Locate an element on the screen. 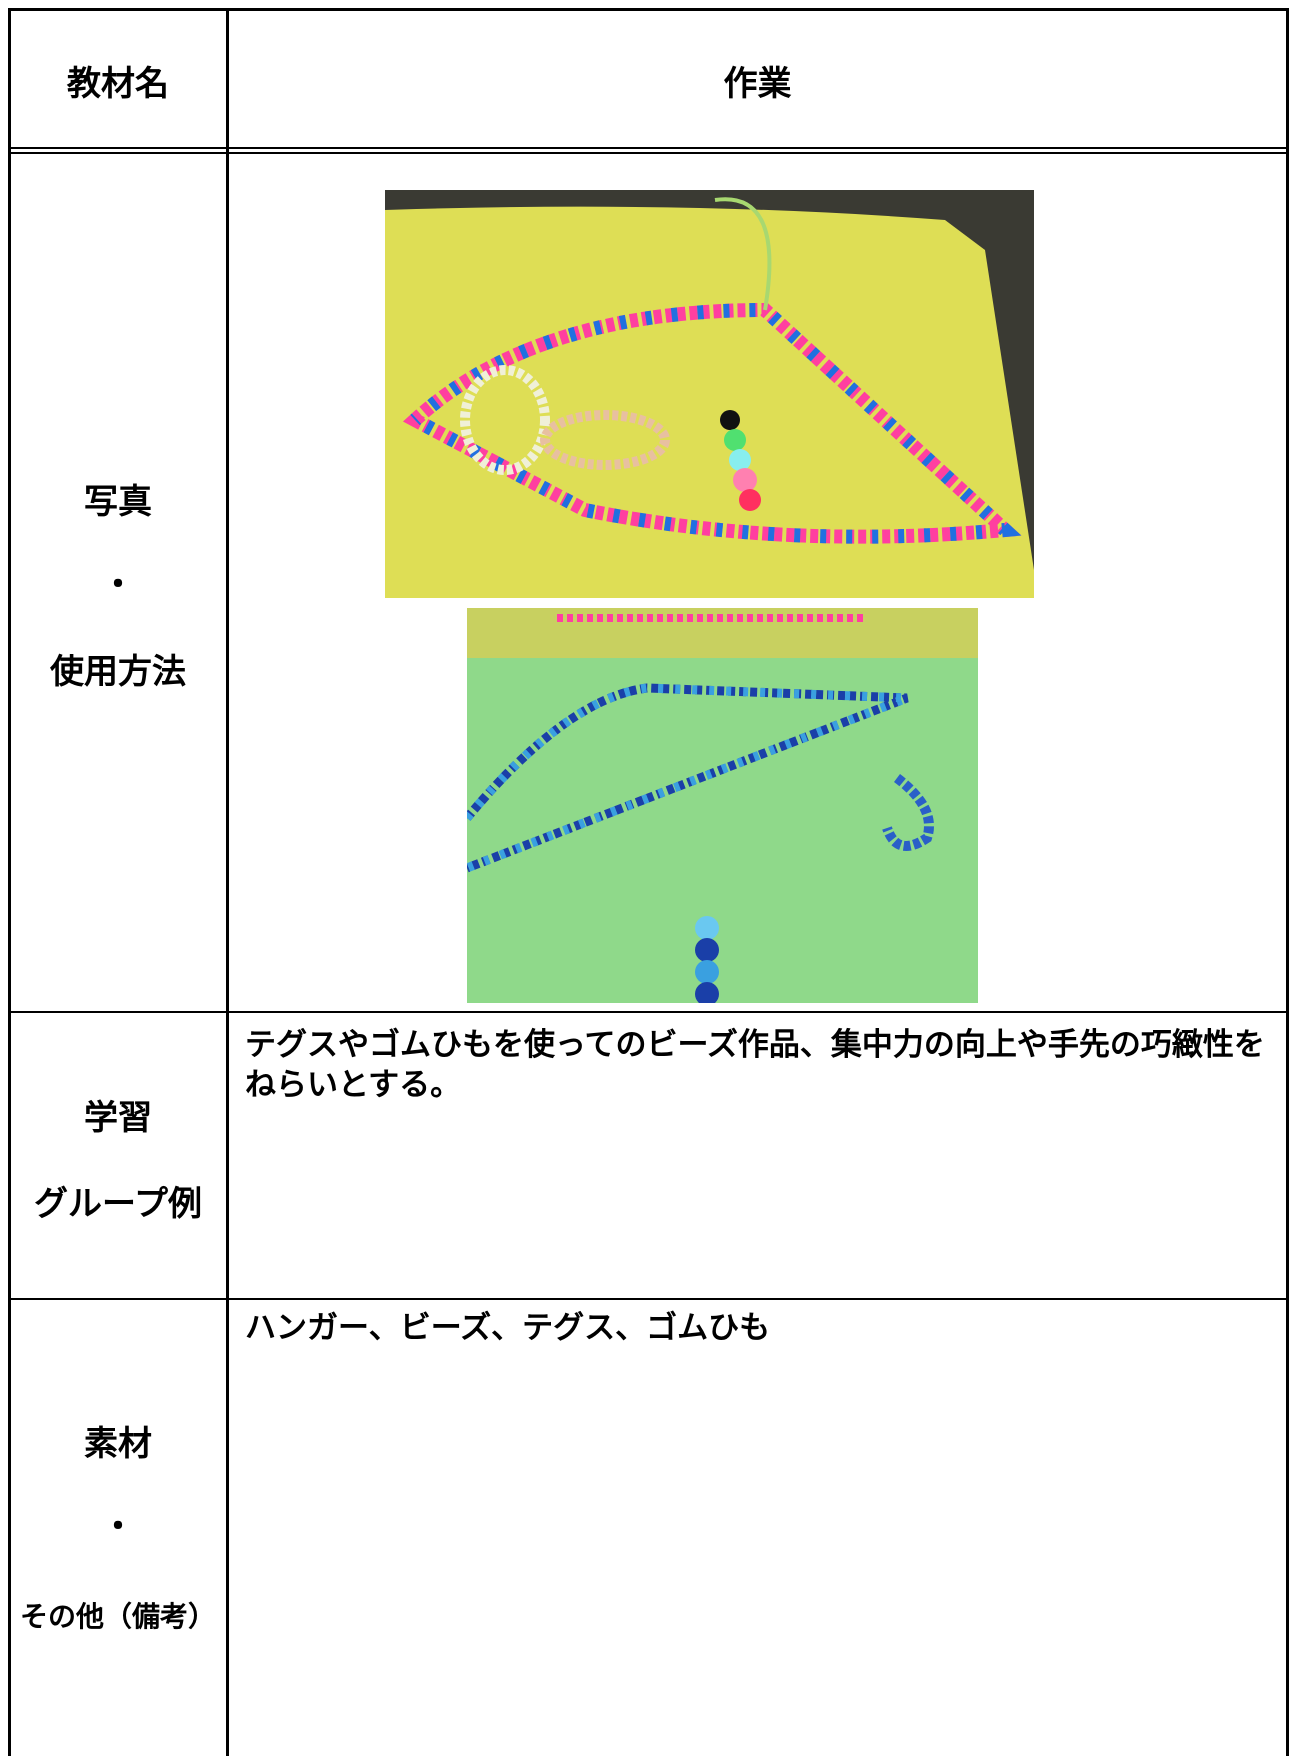 This screenshot has width=1294, height=1756. row-label: 素材 is located at coordinates (118, 1444).